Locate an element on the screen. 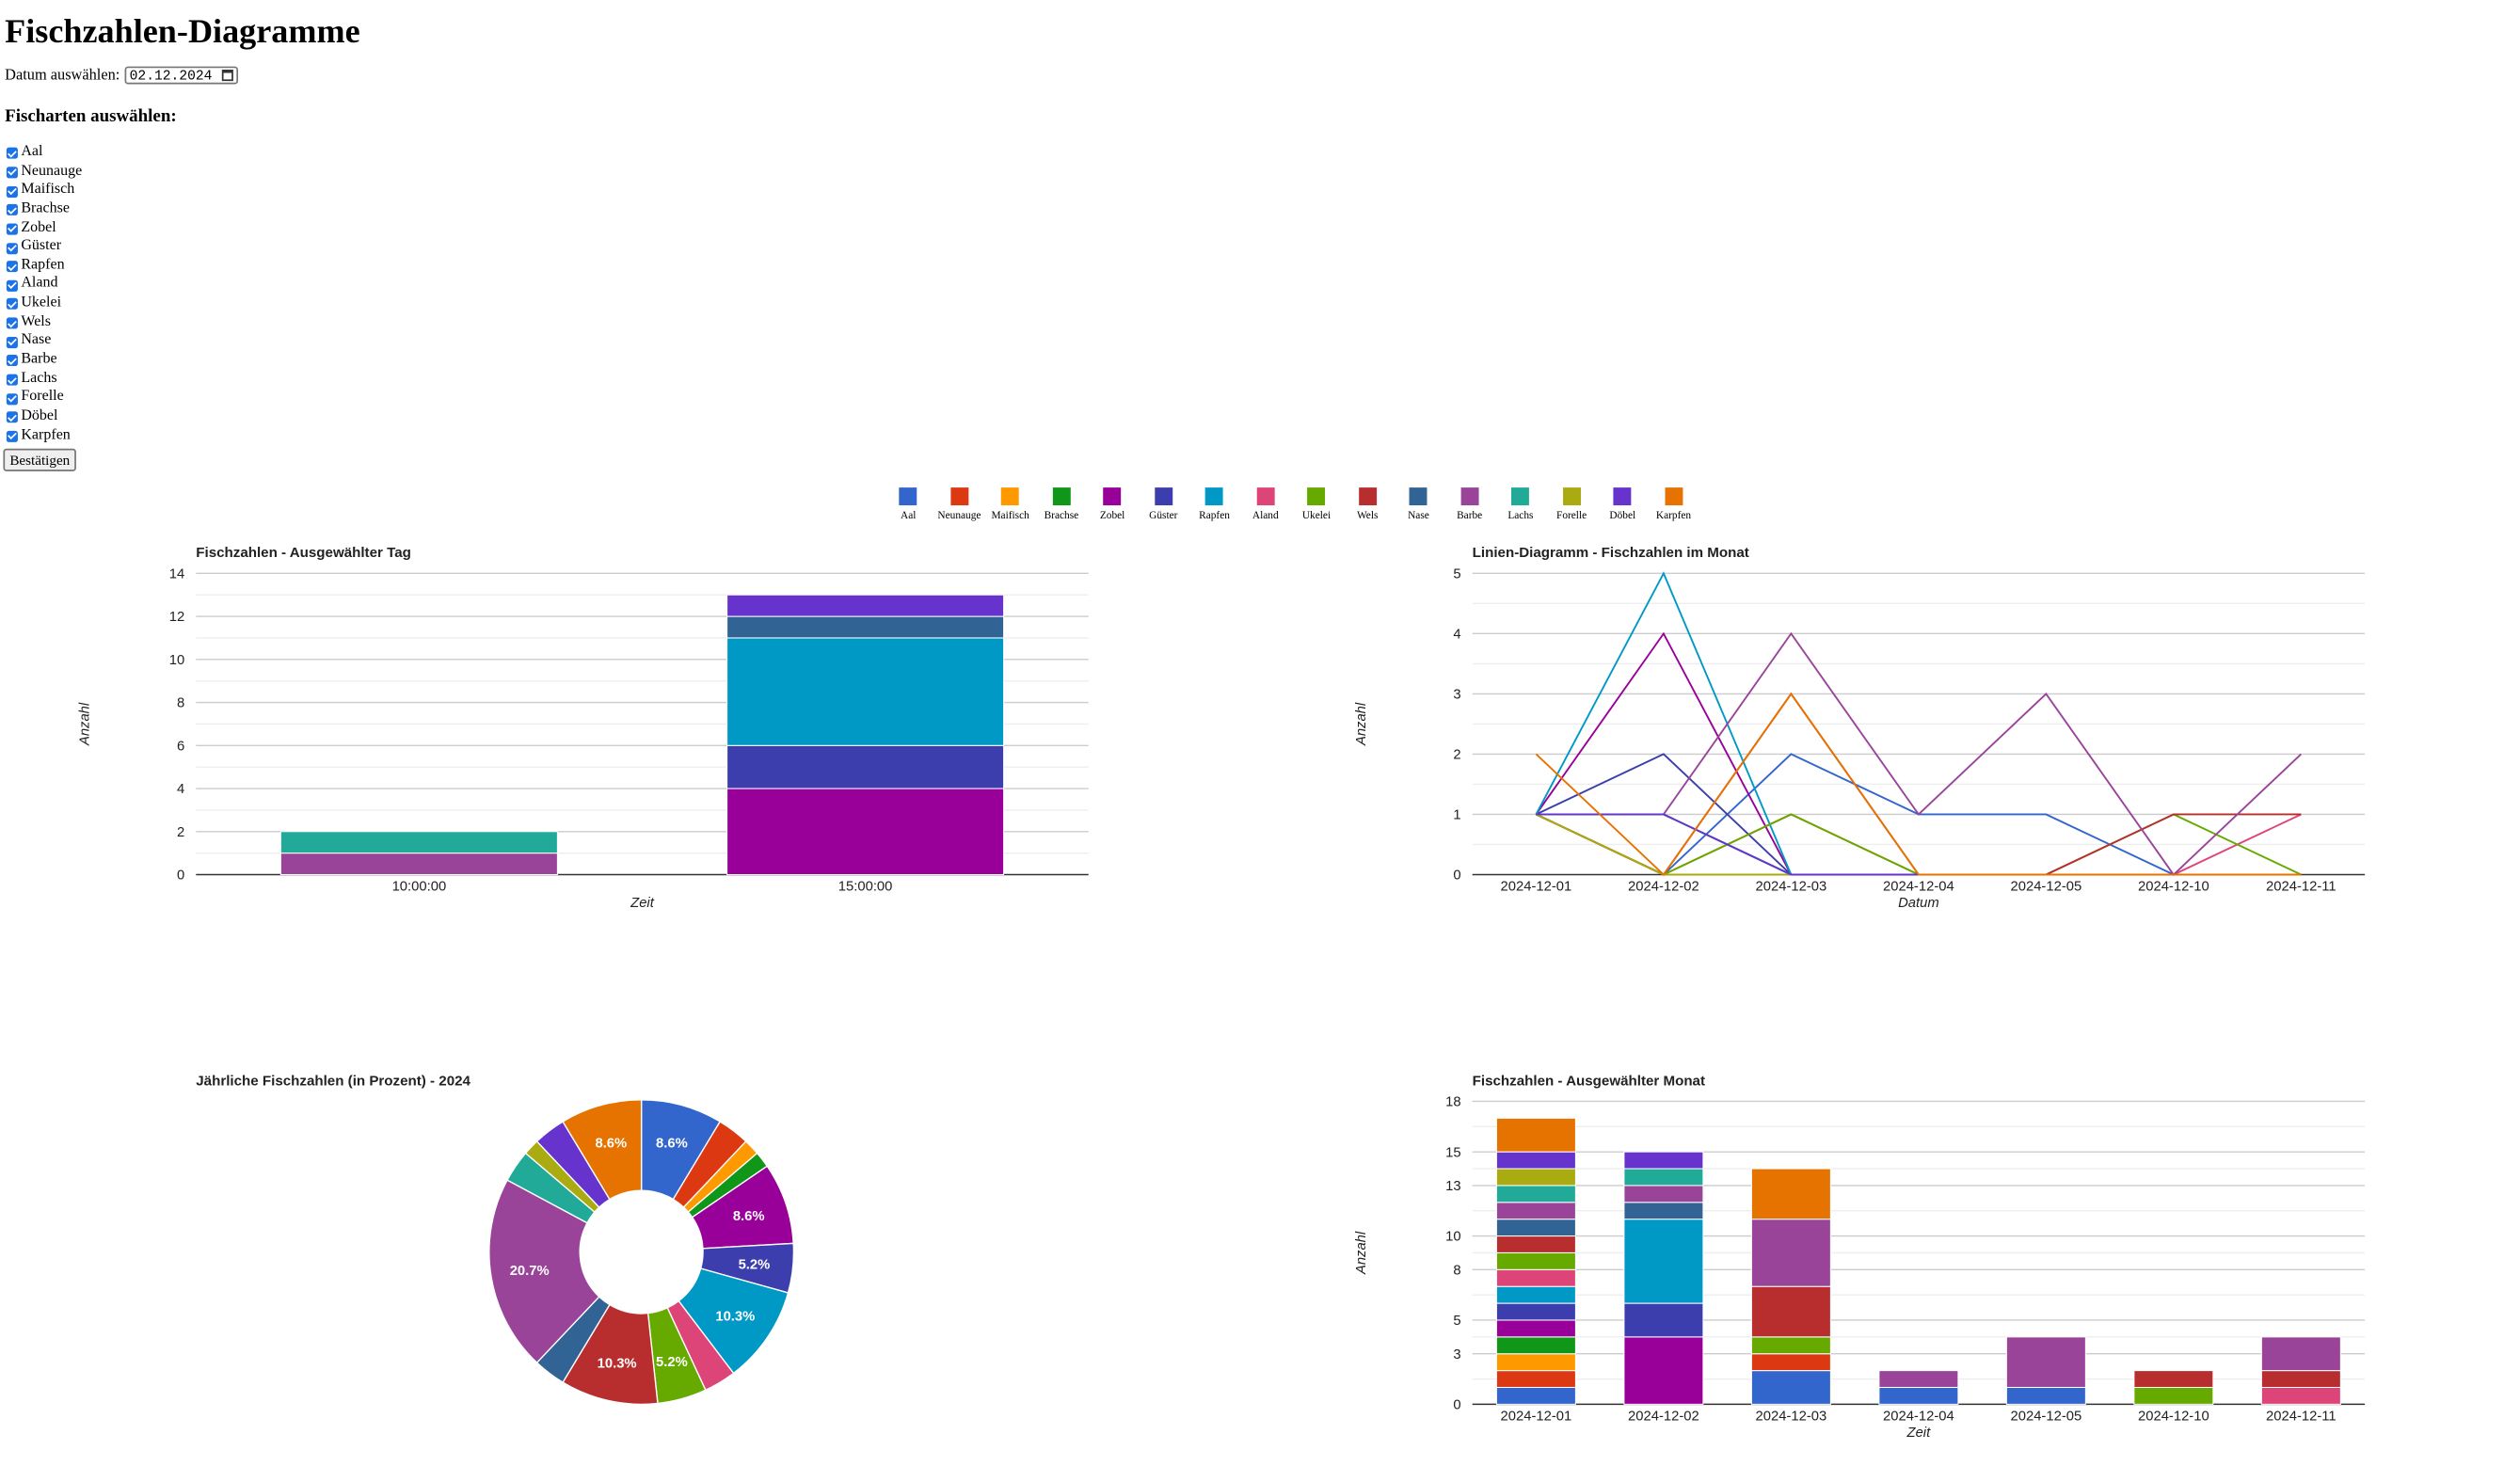 Image resolution: width=2520 pixels, height=1482 pixels. y-tick-label: 5 is located at coordinates (1456, 575).